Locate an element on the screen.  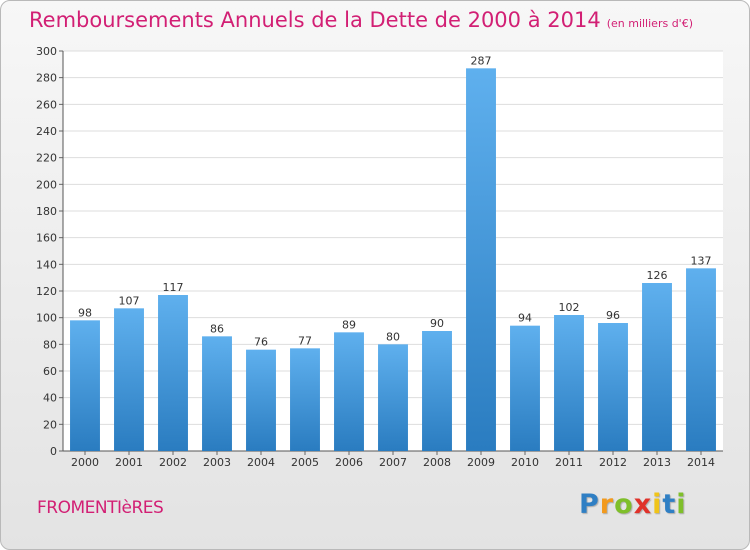
x-tick-label: 2003 is located at coordinates (217, 462).